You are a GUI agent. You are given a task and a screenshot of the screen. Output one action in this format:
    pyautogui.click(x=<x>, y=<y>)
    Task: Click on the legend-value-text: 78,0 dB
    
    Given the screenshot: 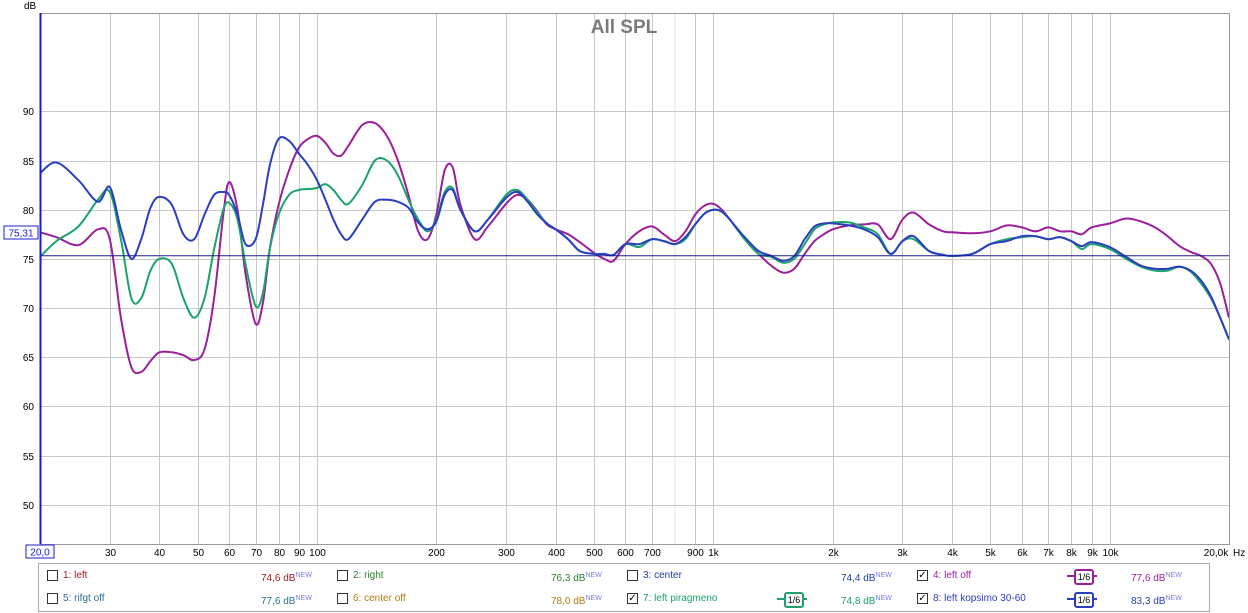 What is the action you would take?
    pyautogui.click(x=568, y=601)
    